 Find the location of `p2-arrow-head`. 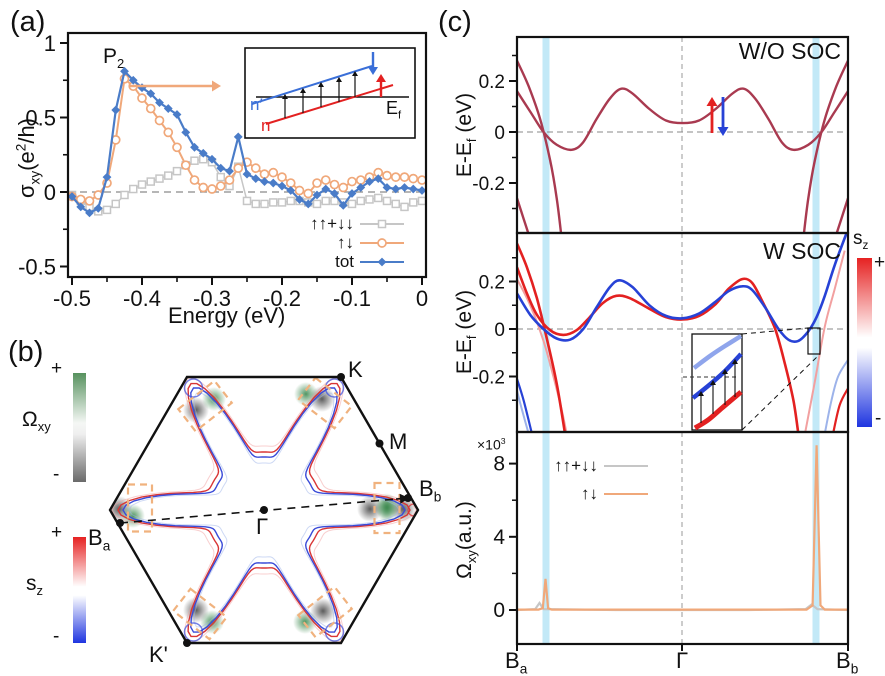

p2-arrow-head is located at coordinates (216, 86).